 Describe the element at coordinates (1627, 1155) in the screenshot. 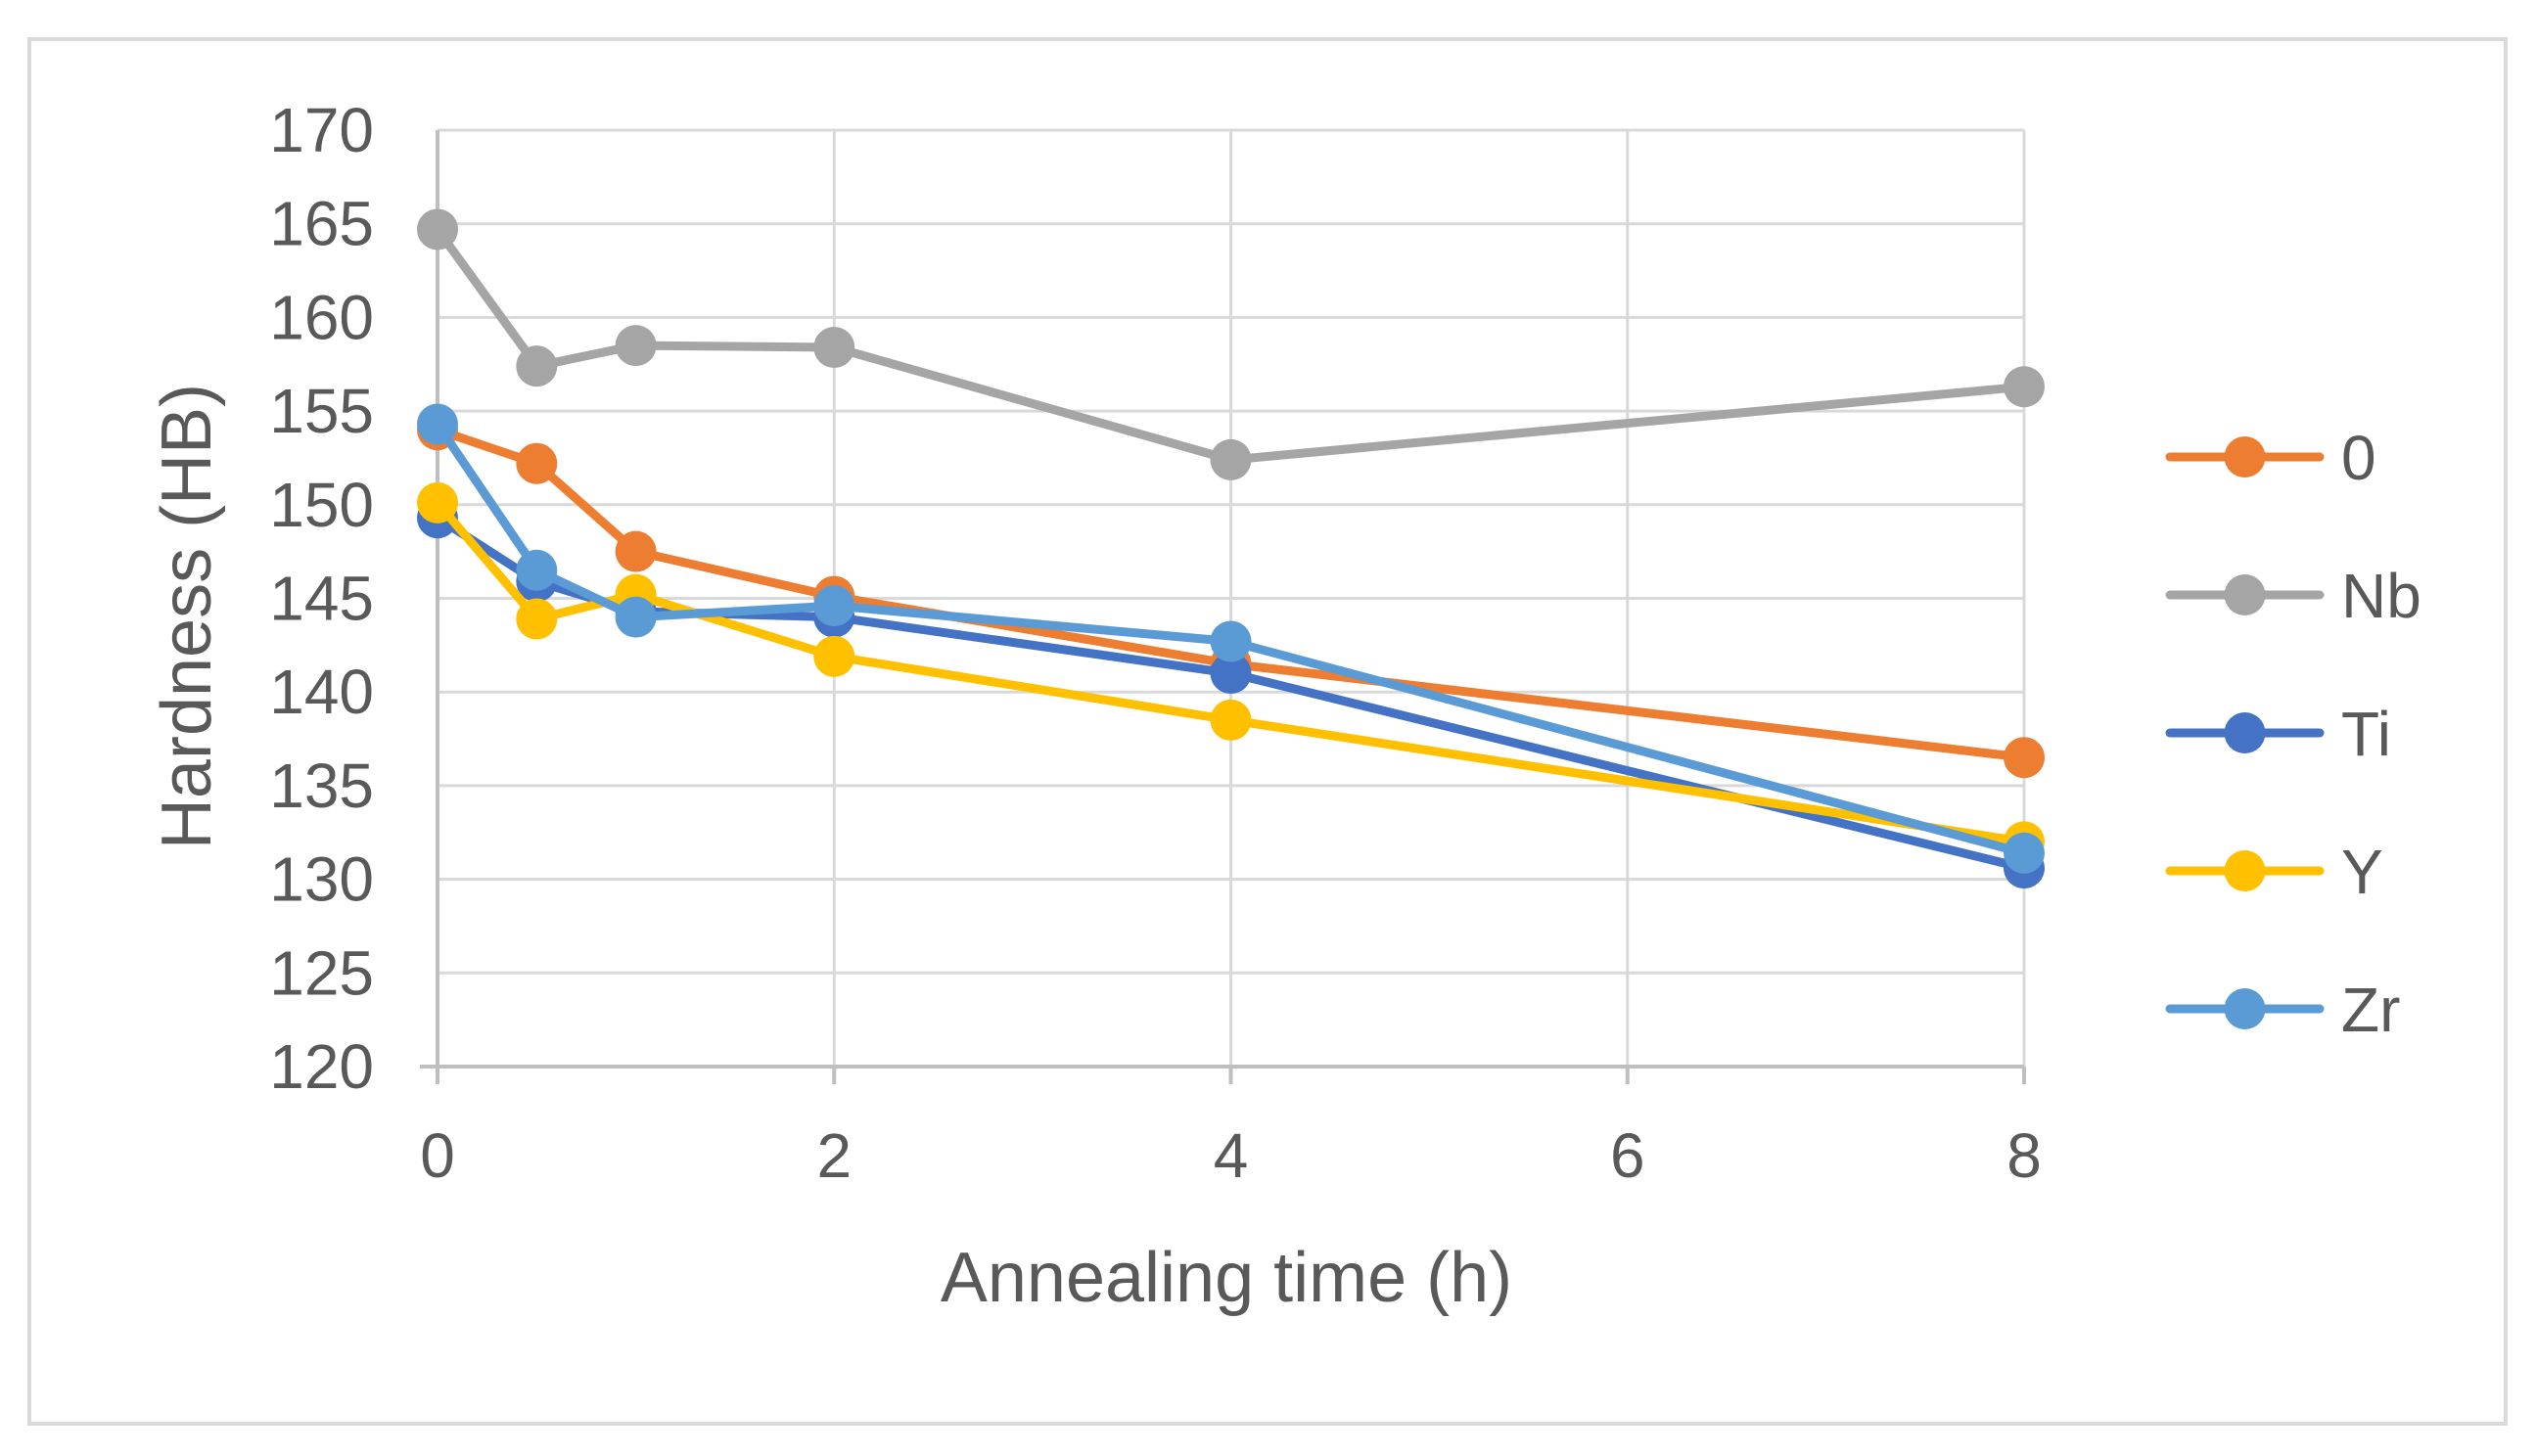

I see `x-tick-label: 6` at that location.